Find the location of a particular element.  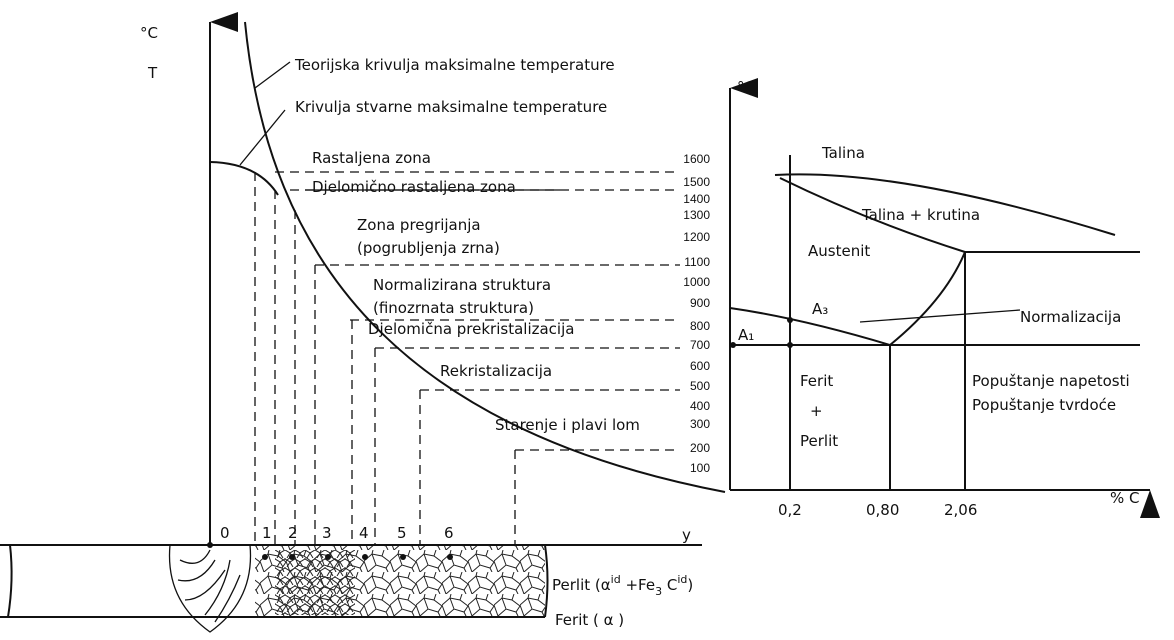

scale-label: 700 is located at coordinates (700, 345).